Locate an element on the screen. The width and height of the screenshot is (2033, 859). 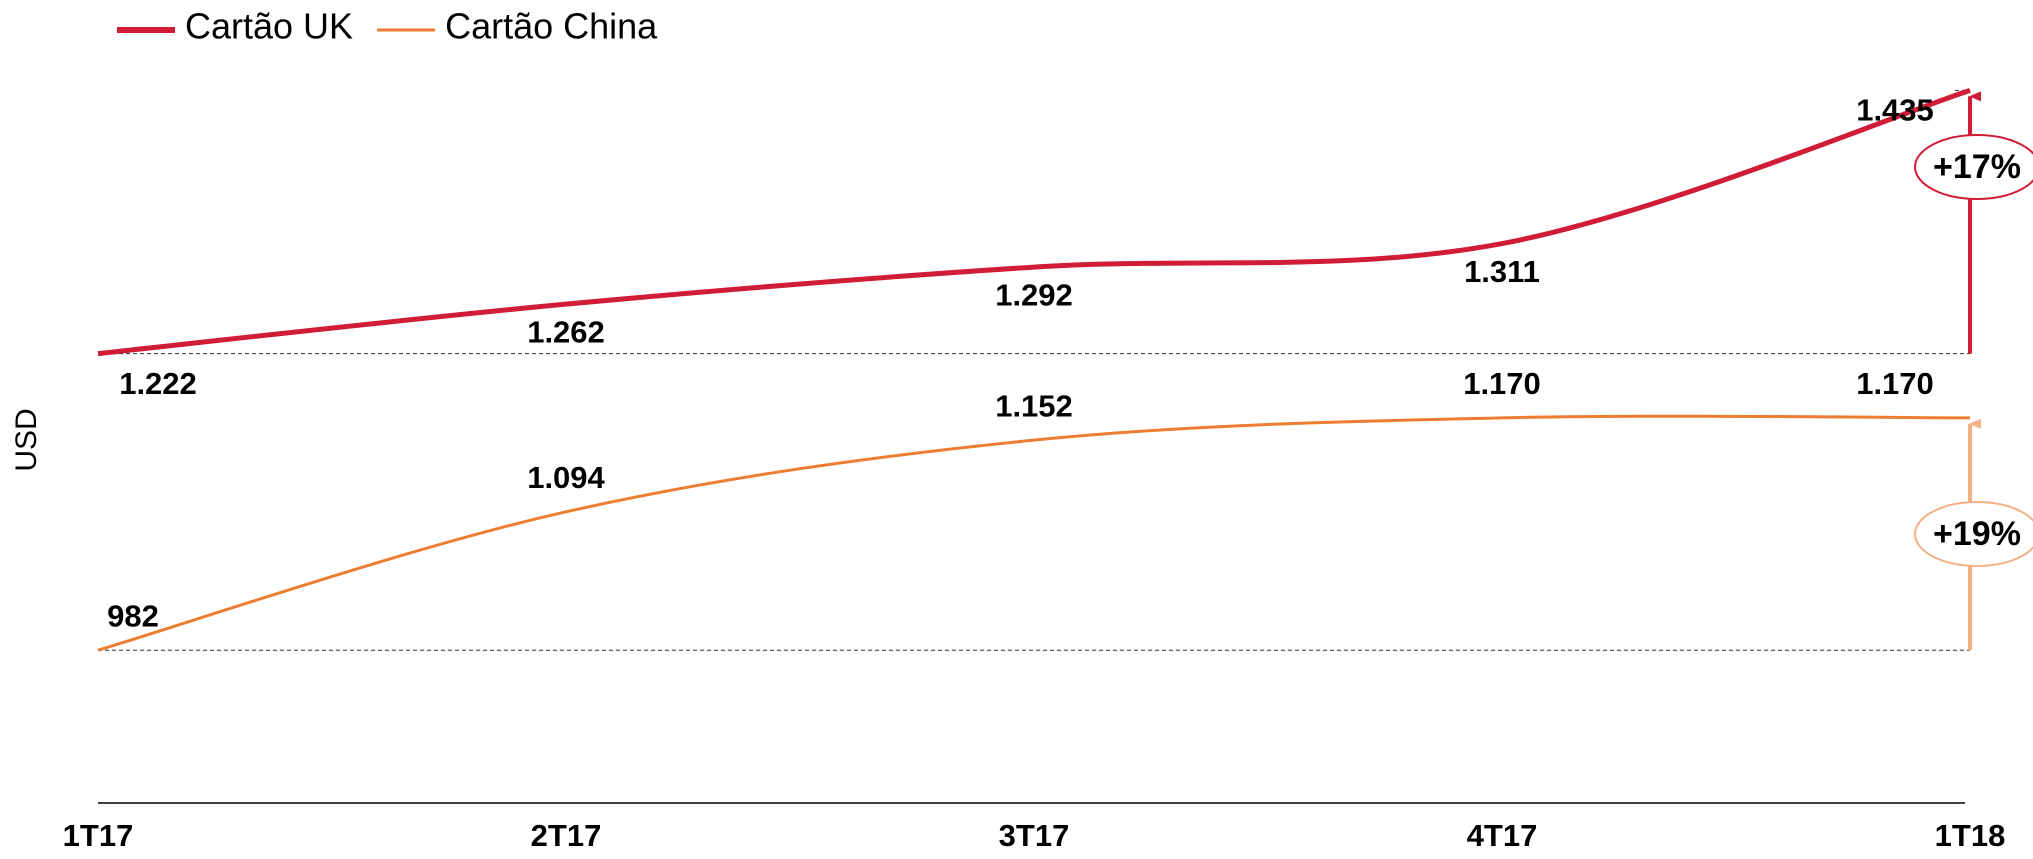
legend-label: Cartão UK is located at coordinates (269, 26).